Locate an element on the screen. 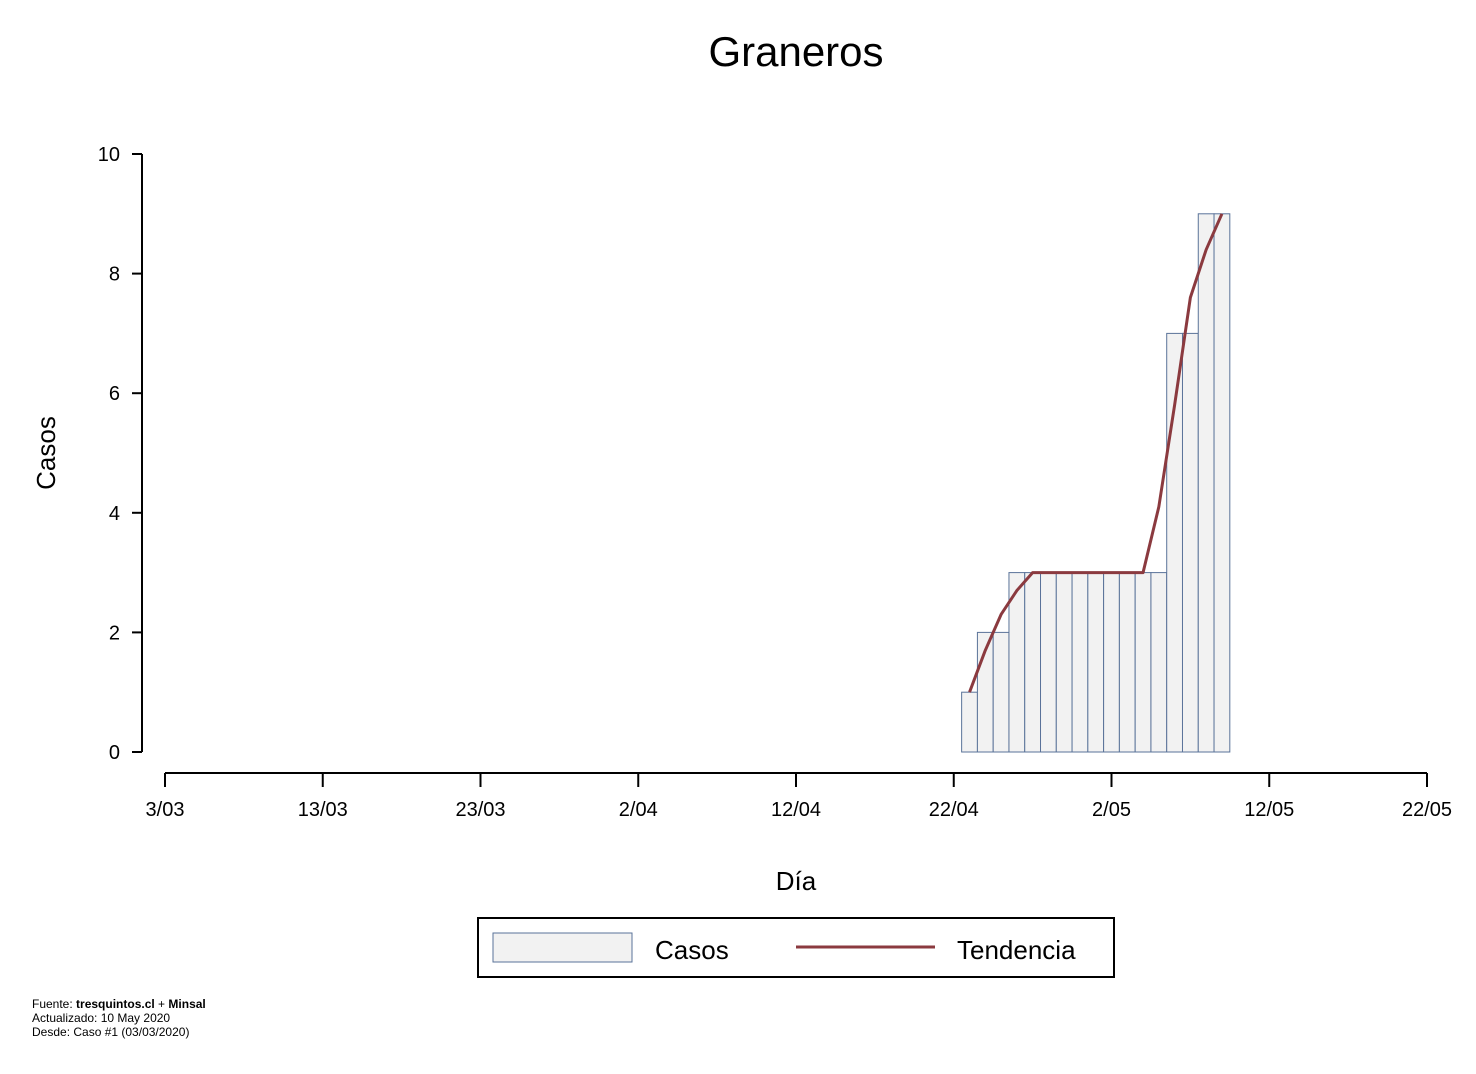 This screenshot has height=1074, width=1476. x-tick-label: 2/05 is located at coordinates (1111, 810).